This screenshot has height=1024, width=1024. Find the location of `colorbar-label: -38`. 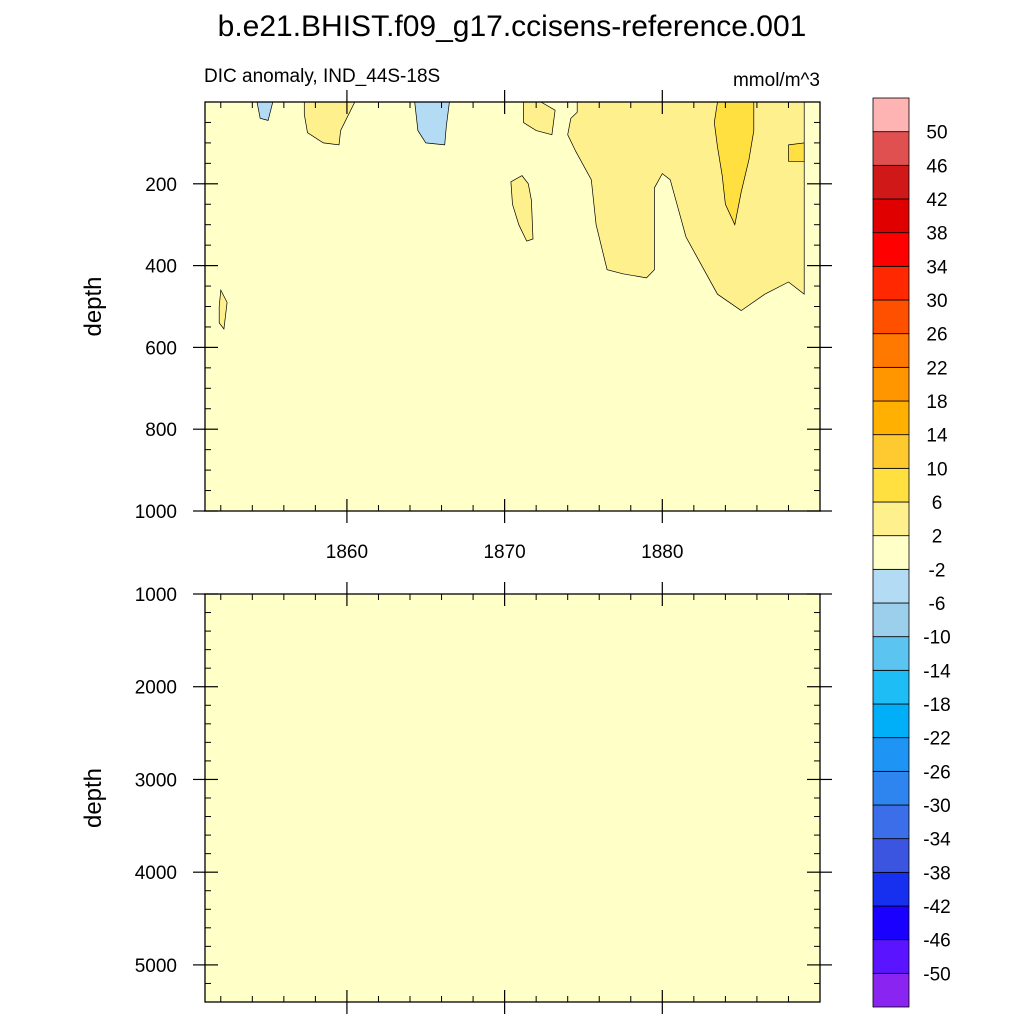

colorbar-label: -38 is located at coordinates (936, 873).